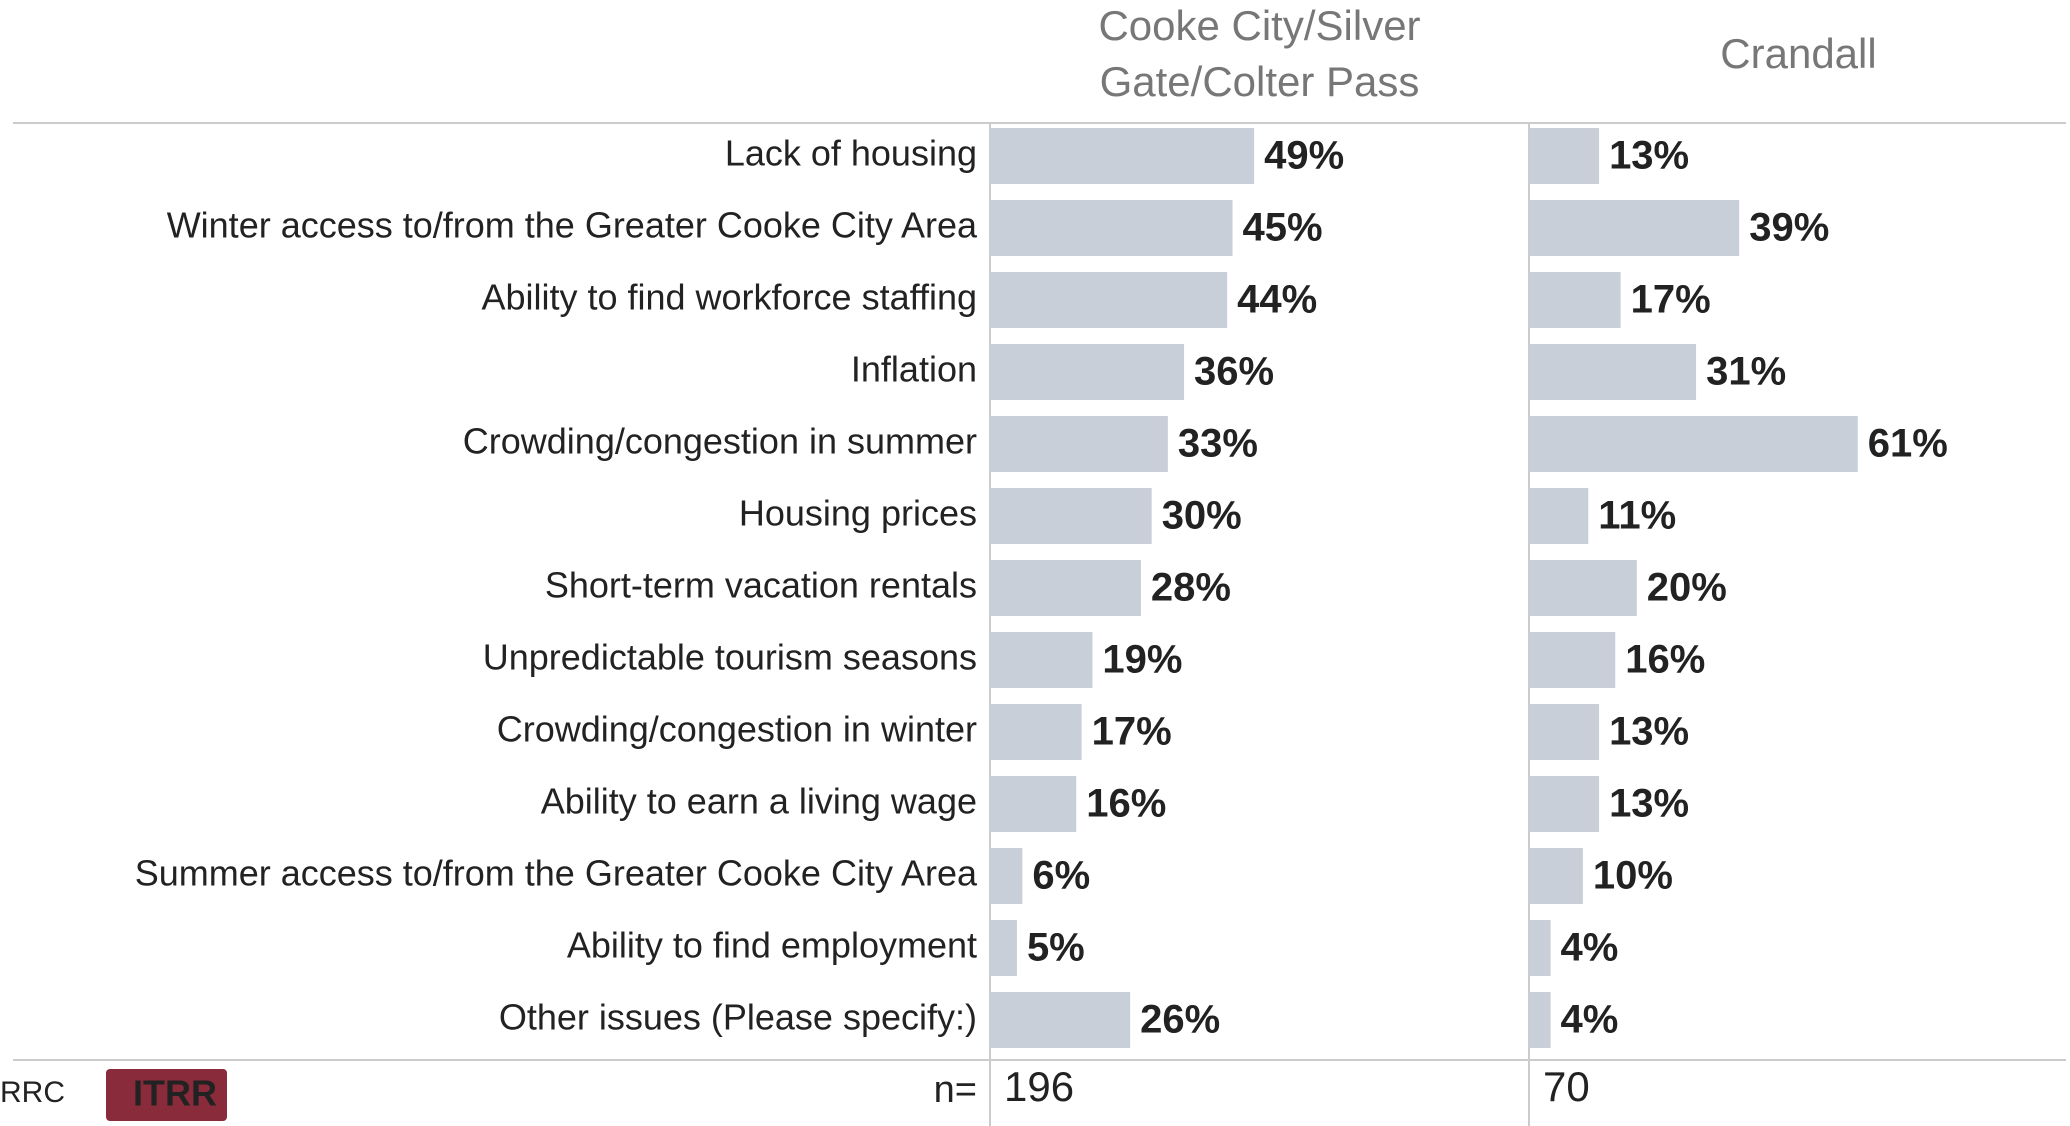 This screenshot has height=1126, width=2070. I want to click on category-label: Crowding/congestion in winter, so click(737, 729).